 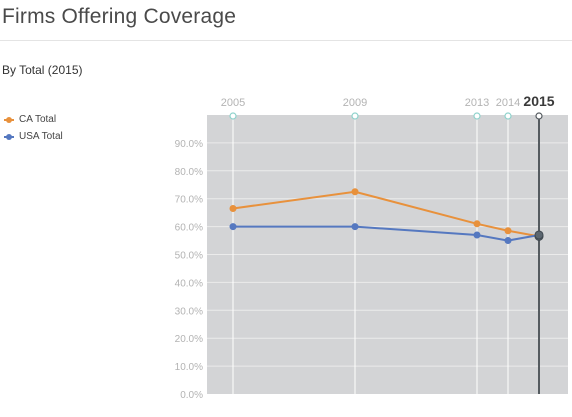 What do you see at coordinates (189, 172) in the screenshot?
I see `y-tick-label: 80.0%` at bounding box center [189, 172].